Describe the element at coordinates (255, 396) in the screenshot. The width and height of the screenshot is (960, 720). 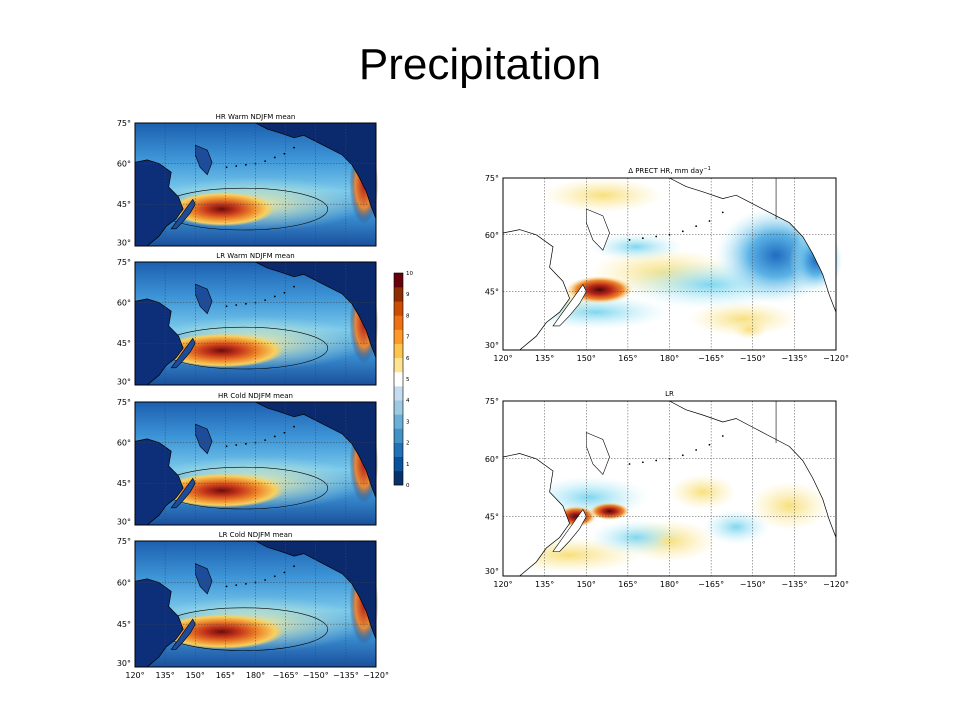
I see `panel-title: HR Cold NDJFM mean` at that location.